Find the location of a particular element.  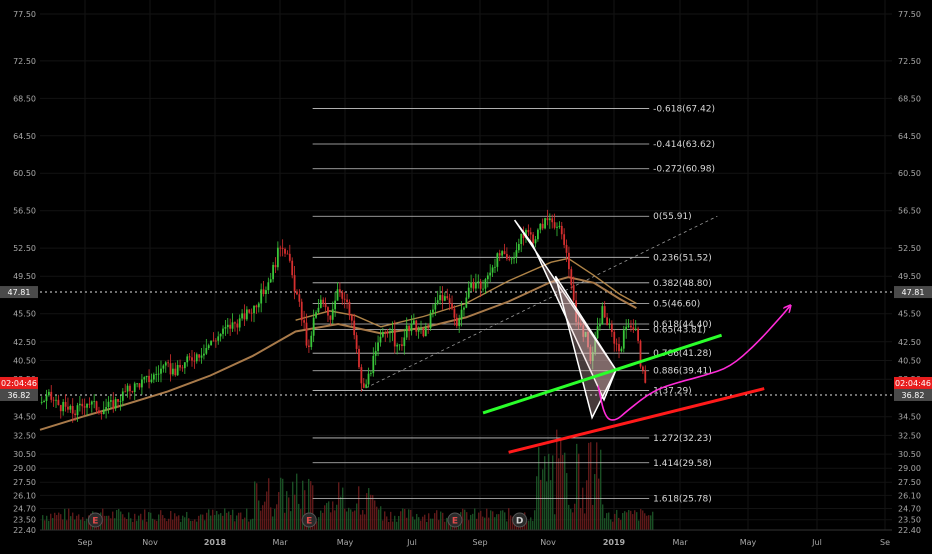

y-tick-label-right: 30.50 is located at coordinates (909, 454).